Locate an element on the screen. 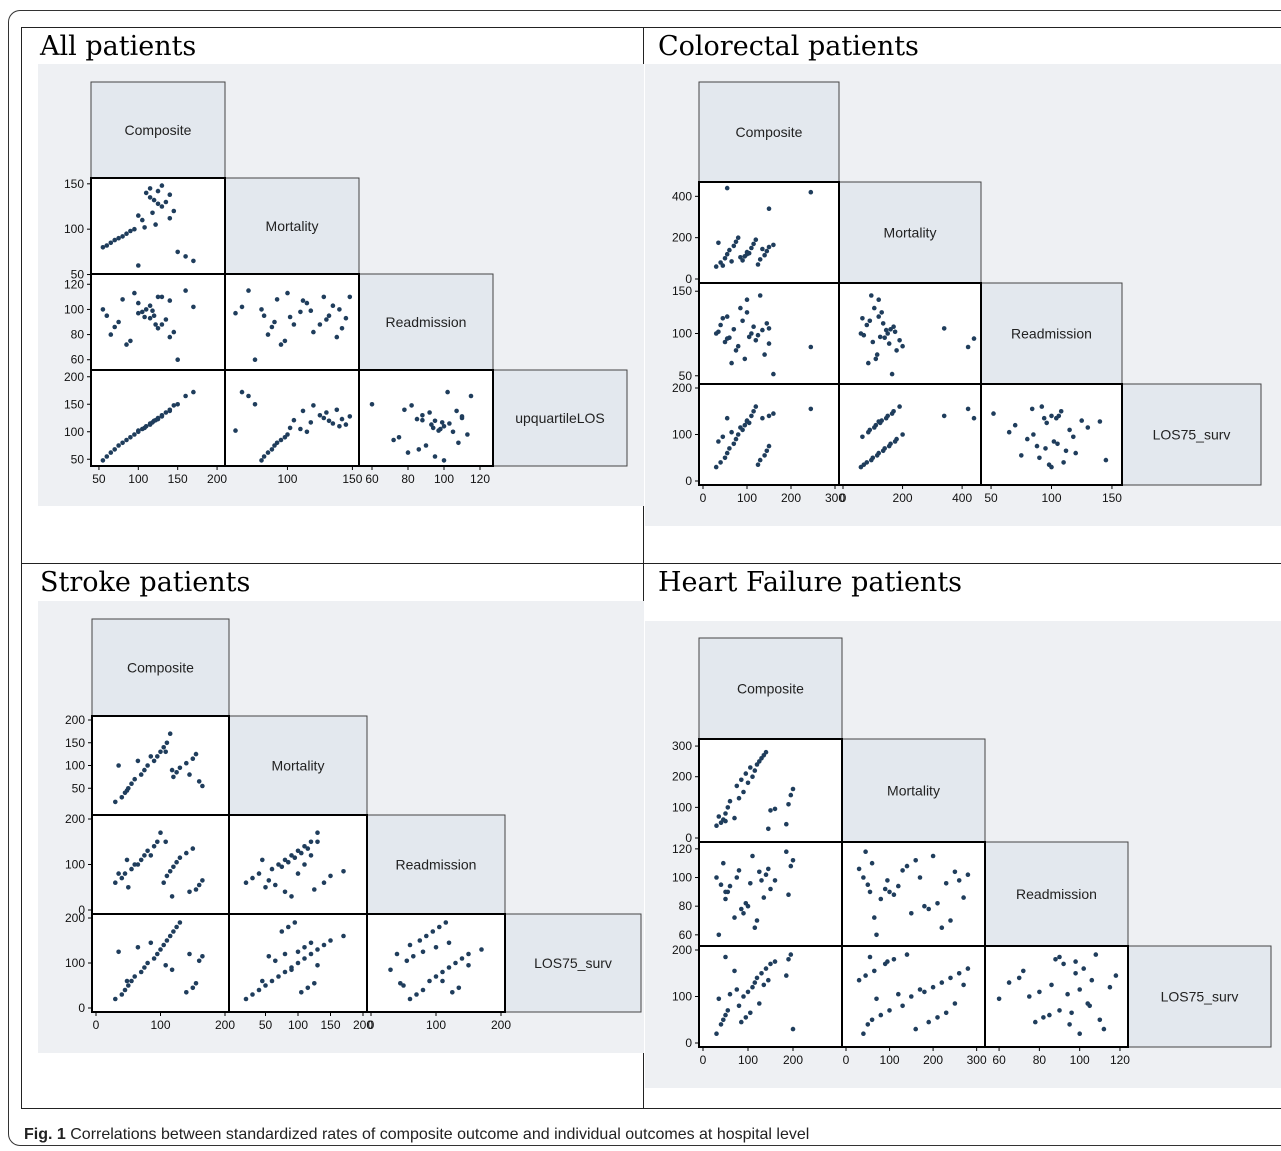 The height and width of the screenshot is (1151, 1281). x-tick-label: 0 is located at coordinates (371, 1025).